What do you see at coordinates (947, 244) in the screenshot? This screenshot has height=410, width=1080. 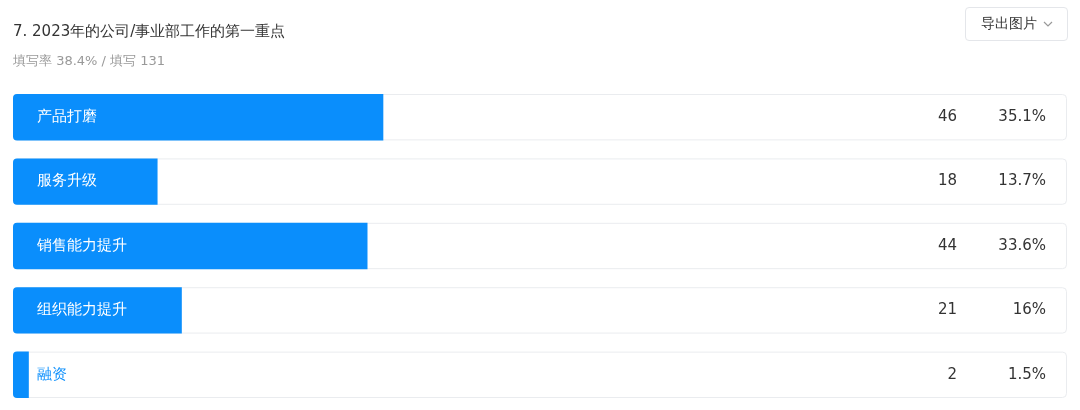 I see `text: 44` at bounding box center [947, 244].